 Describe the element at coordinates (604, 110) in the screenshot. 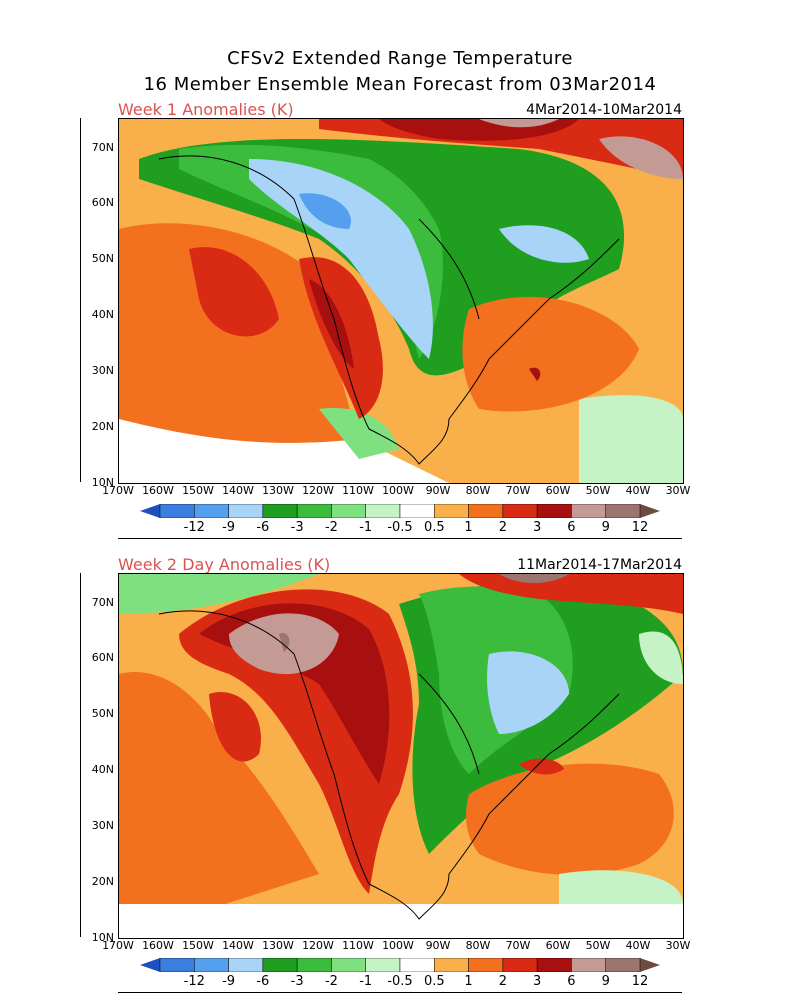

I see `panel1-dates: 4Mar2014-10Mar2014` at that location.